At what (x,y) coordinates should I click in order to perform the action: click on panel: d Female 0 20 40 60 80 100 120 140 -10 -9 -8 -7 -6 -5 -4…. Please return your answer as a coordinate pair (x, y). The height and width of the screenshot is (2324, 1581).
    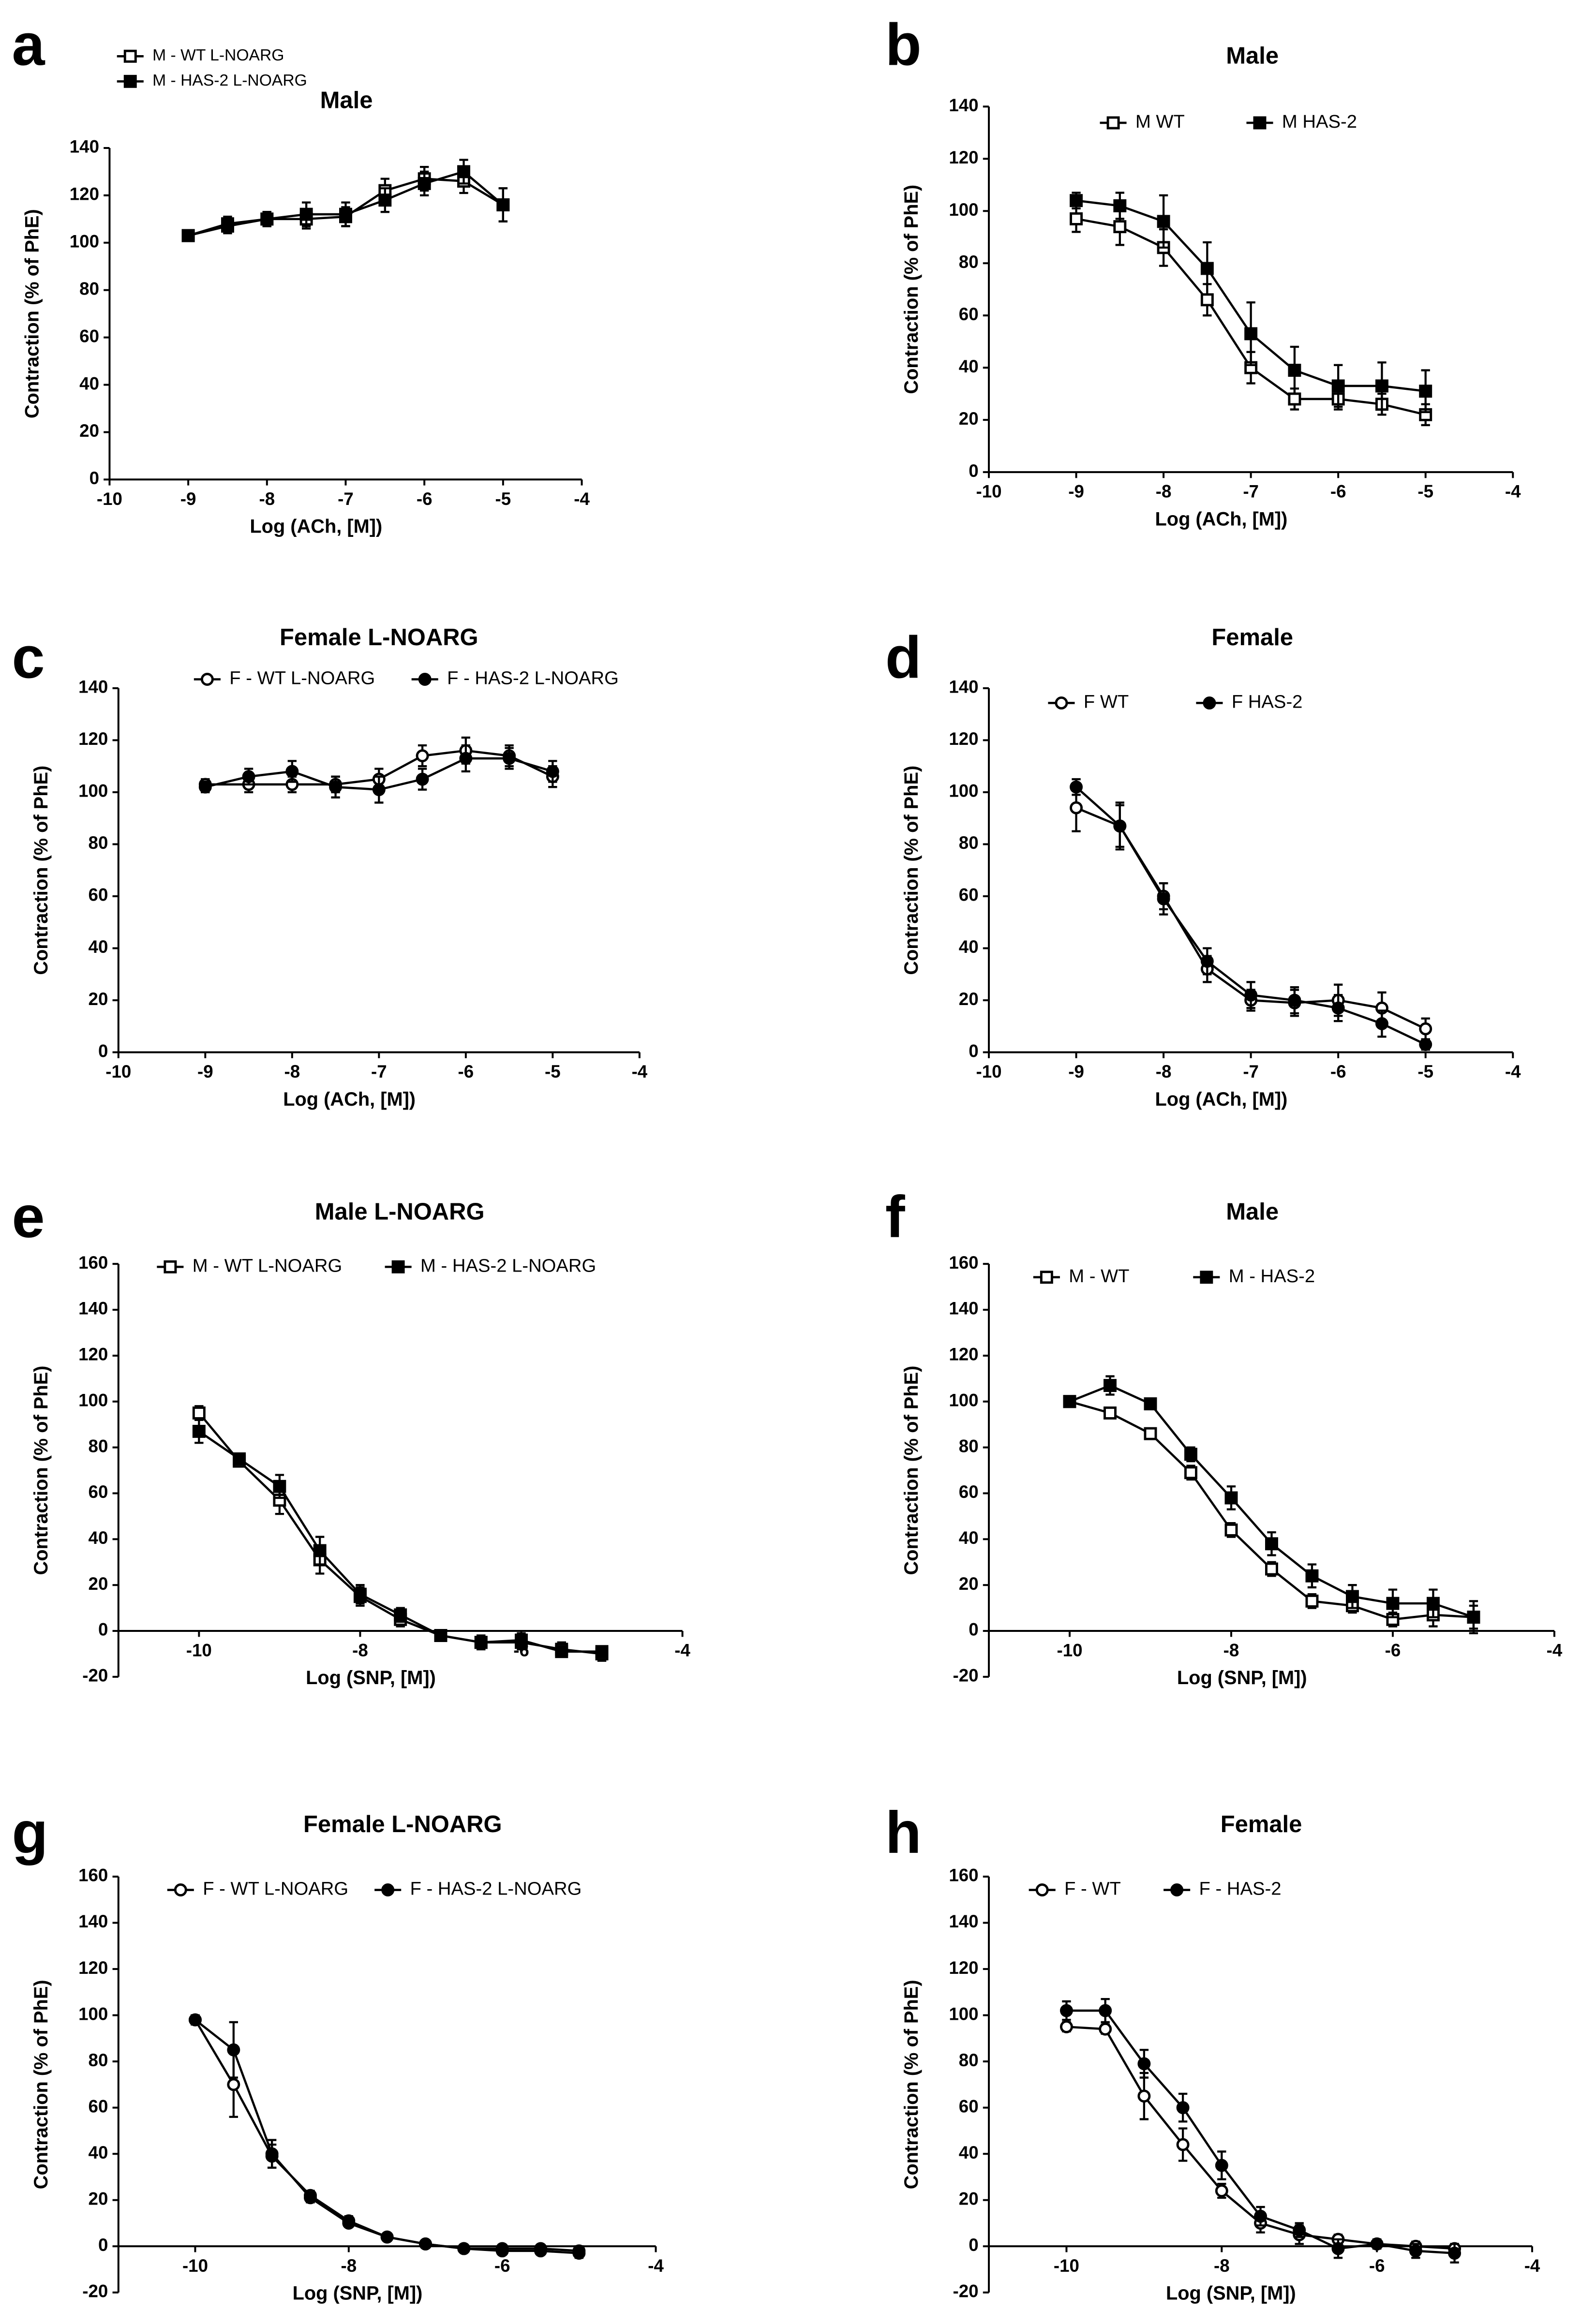
    Looking at the image, I should click on (1203, 867).